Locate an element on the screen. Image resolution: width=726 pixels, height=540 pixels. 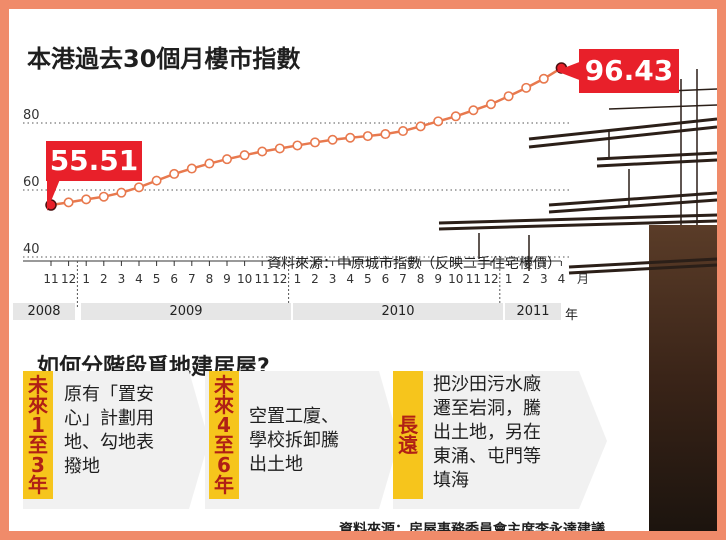
phase-tag-2: 未 來 4 至 6 年 is located at coordinates (224, 435).